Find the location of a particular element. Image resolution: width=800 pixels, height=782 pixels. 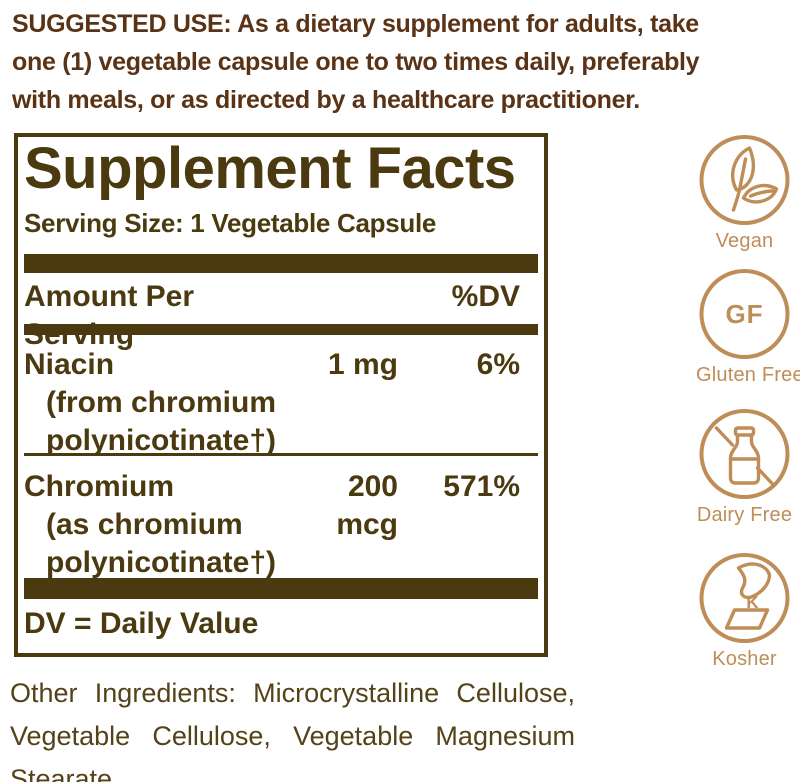

kosher-badge: K Kosher is located at coordinates (744, 611).